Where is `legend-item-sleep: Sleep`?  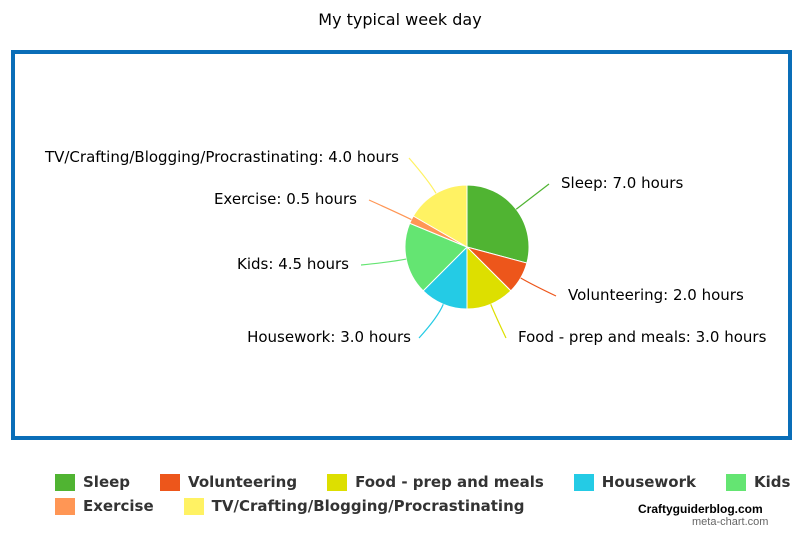
legend-item-sleep: Sleep is located at coordinates (92, 482).